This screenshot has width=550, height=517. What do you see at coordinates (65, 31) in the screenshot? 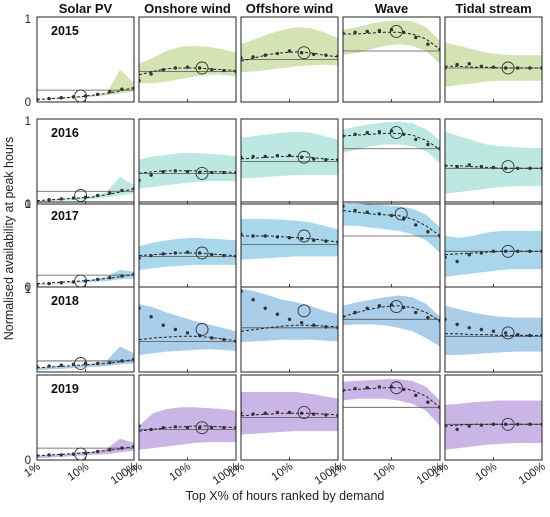
I see `year-label: 2015` at bounding box center [65, 31].